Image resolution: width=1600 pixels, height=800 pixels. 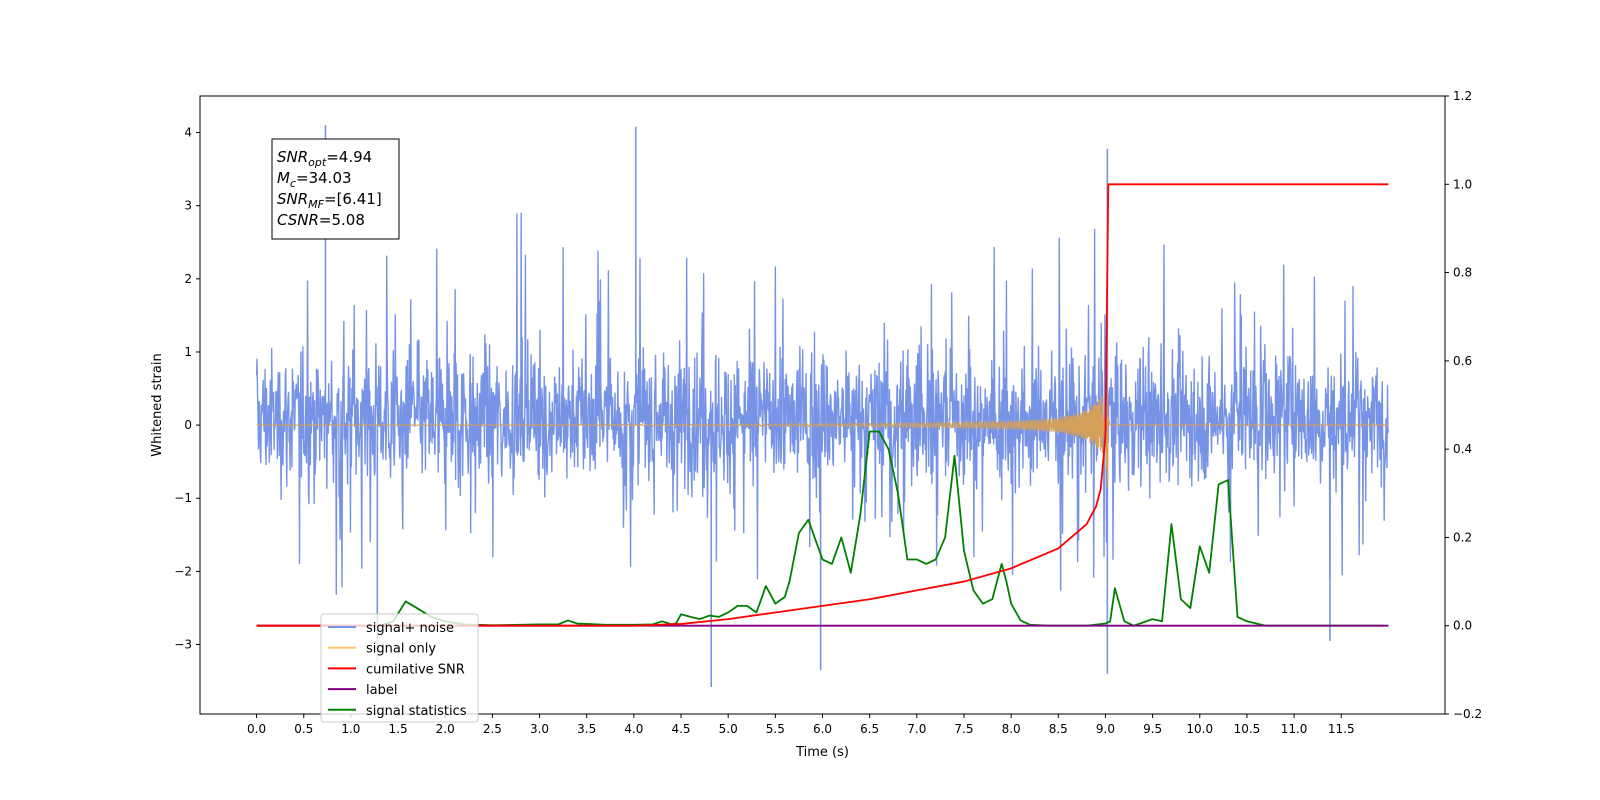 I want to click on annotation-frame, so click(x=335, y=189).